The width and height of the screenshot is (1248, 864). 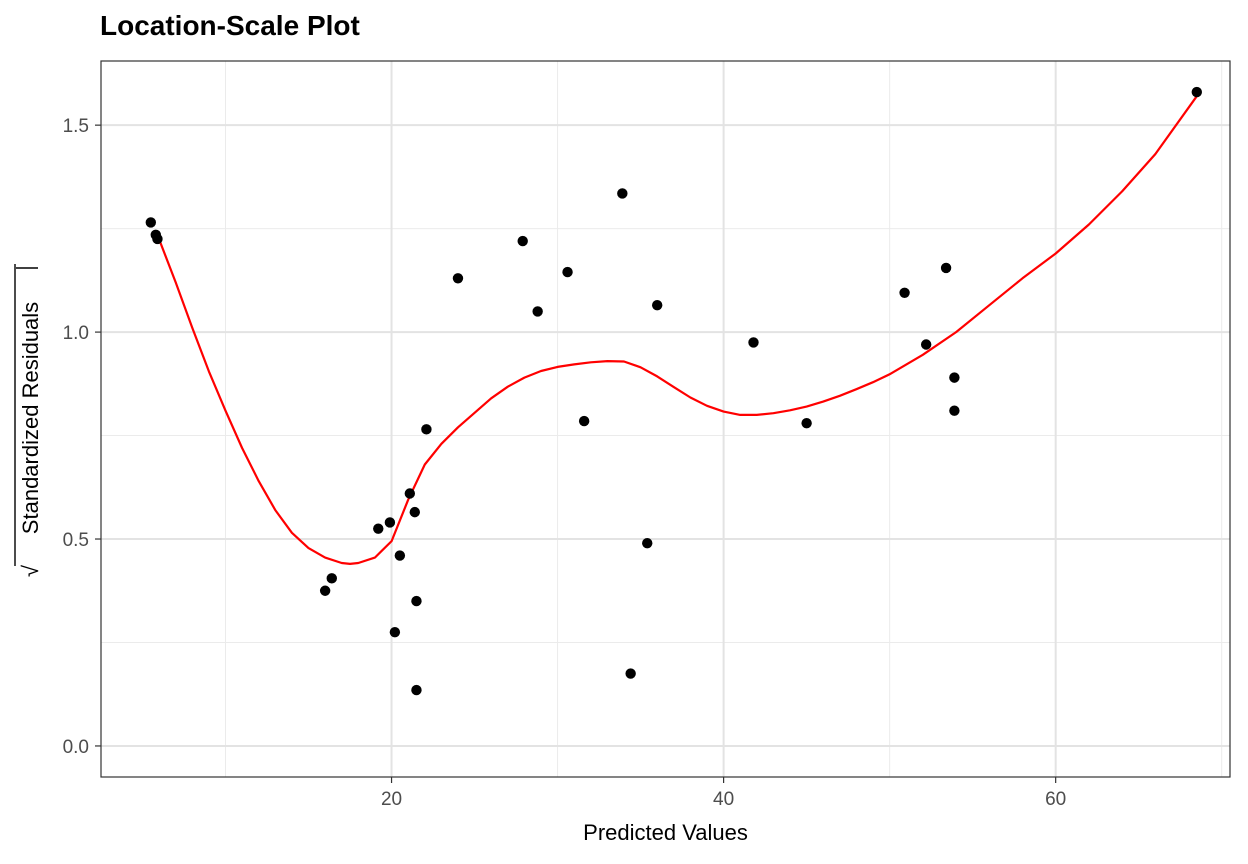 What do you see at coordinates (76, 333) in the screenshot?
I see `y-tick-label: 1.0` at bounding box center [76, 333].